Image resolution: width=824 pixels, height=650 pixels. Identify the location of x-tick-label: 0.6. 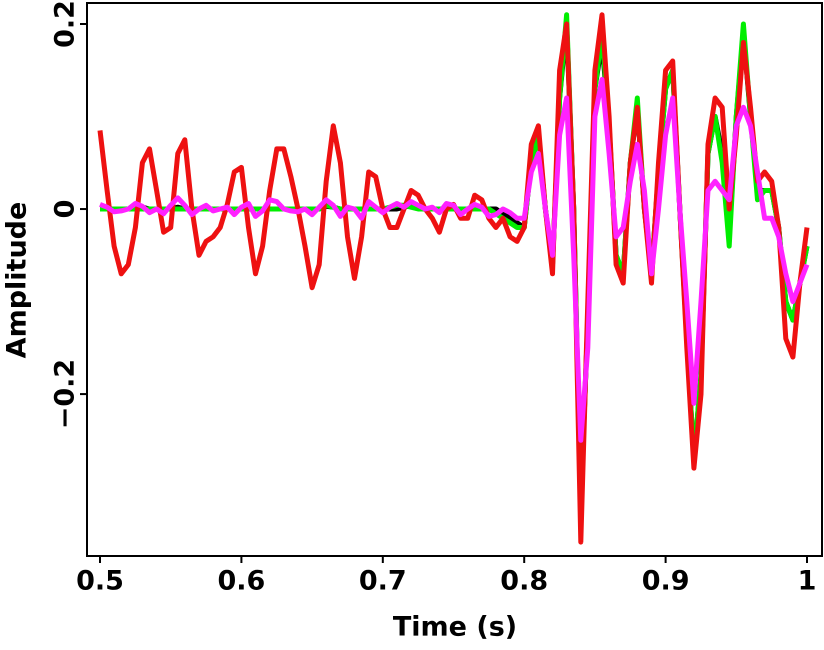
(241, 581).